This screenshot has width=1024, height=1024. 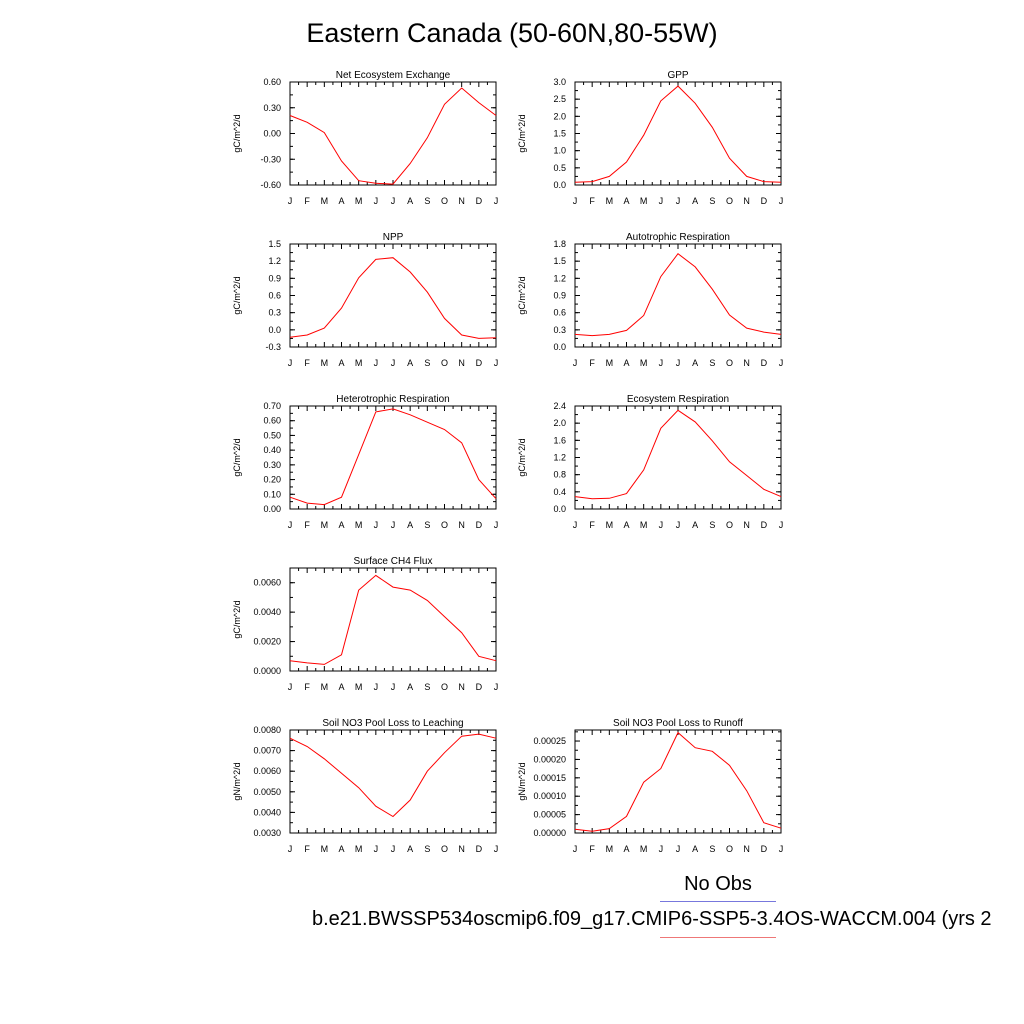 What do you see at coordinates (559, 261) in the screenshot?
I see `y-tick-label: 1.5` at bounding box center [559, 261].